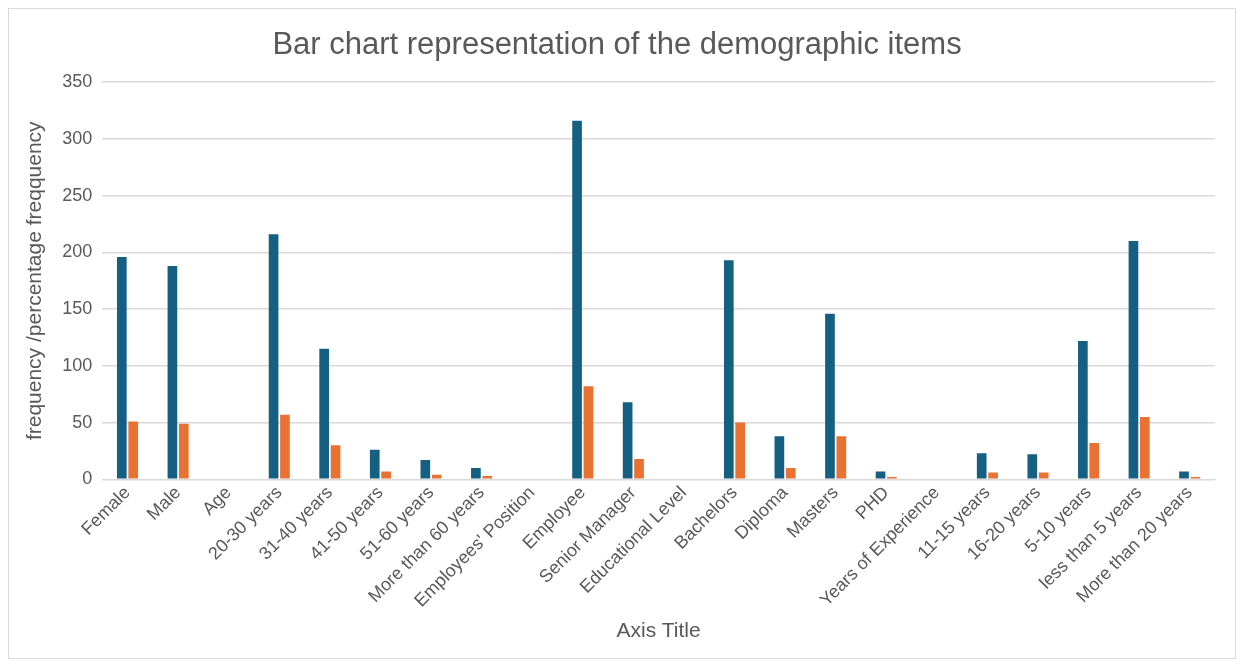 The width and height of the screenshot is (1244, 667). I want to click on y-tick-label: 150, so click(77, 308).